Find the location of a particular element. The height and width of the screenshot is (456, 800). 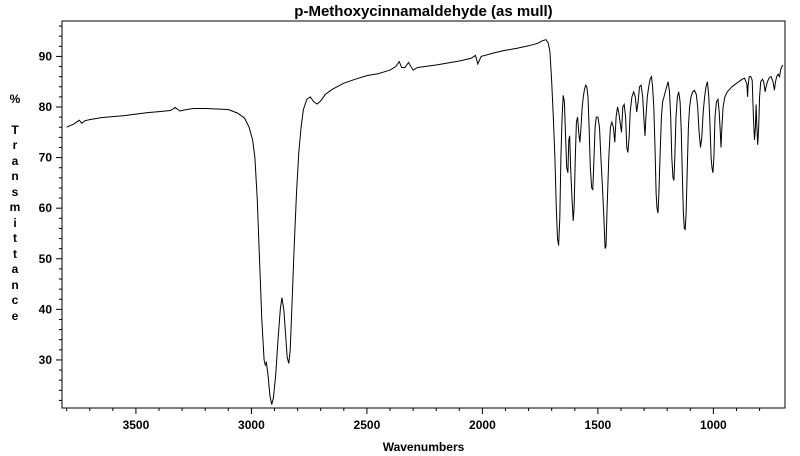

y-tick-label: 90 is located at coordinates (46, 56).